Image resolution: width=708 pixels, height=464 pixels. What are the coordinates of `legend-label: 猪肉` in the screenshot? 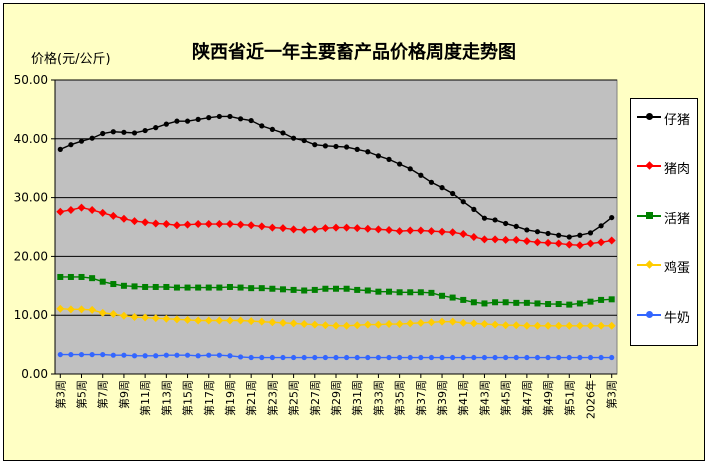 It's located at (677, 169).